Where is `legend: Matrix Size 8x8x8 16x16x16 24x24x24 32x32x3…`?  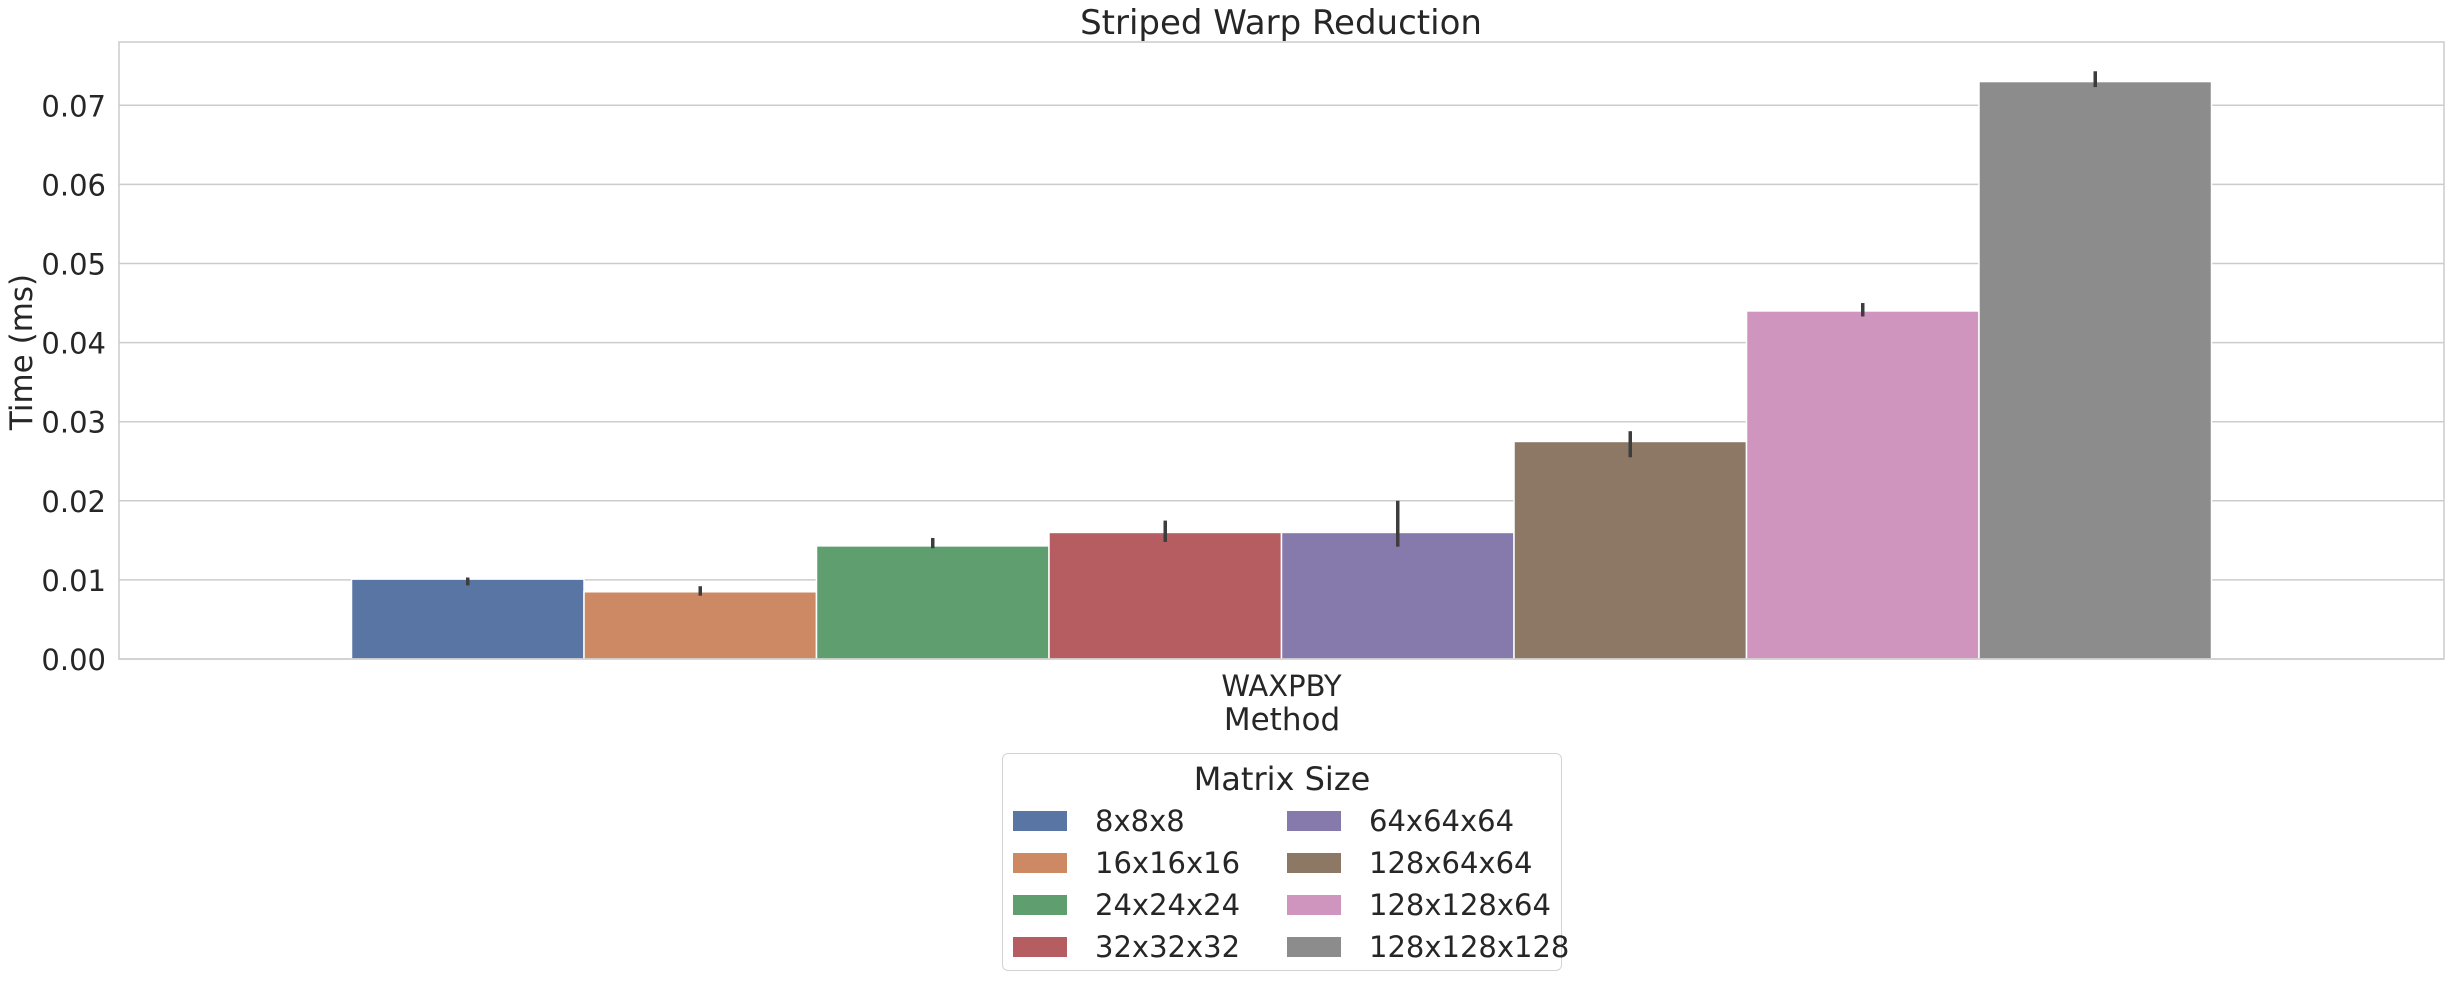 legend: Matrix Size 8x8x8 16x16x16 24x24x24 32x32x3… is located at coordinates (1285, 862).